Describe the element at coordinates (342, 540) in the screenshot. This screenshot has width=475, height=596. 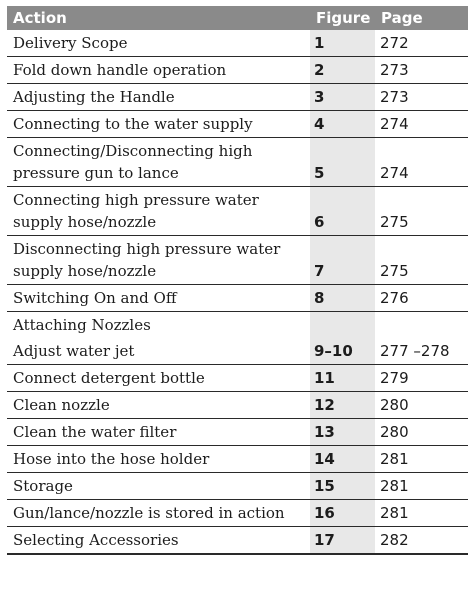
I see `figure-cell: 17` at that location.